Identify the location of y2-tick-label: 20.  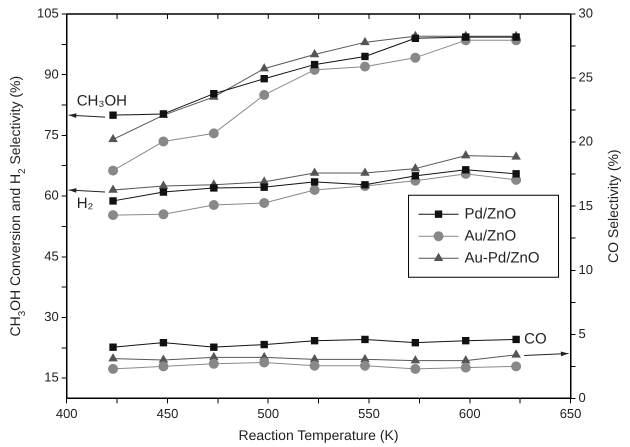
(586, 141).